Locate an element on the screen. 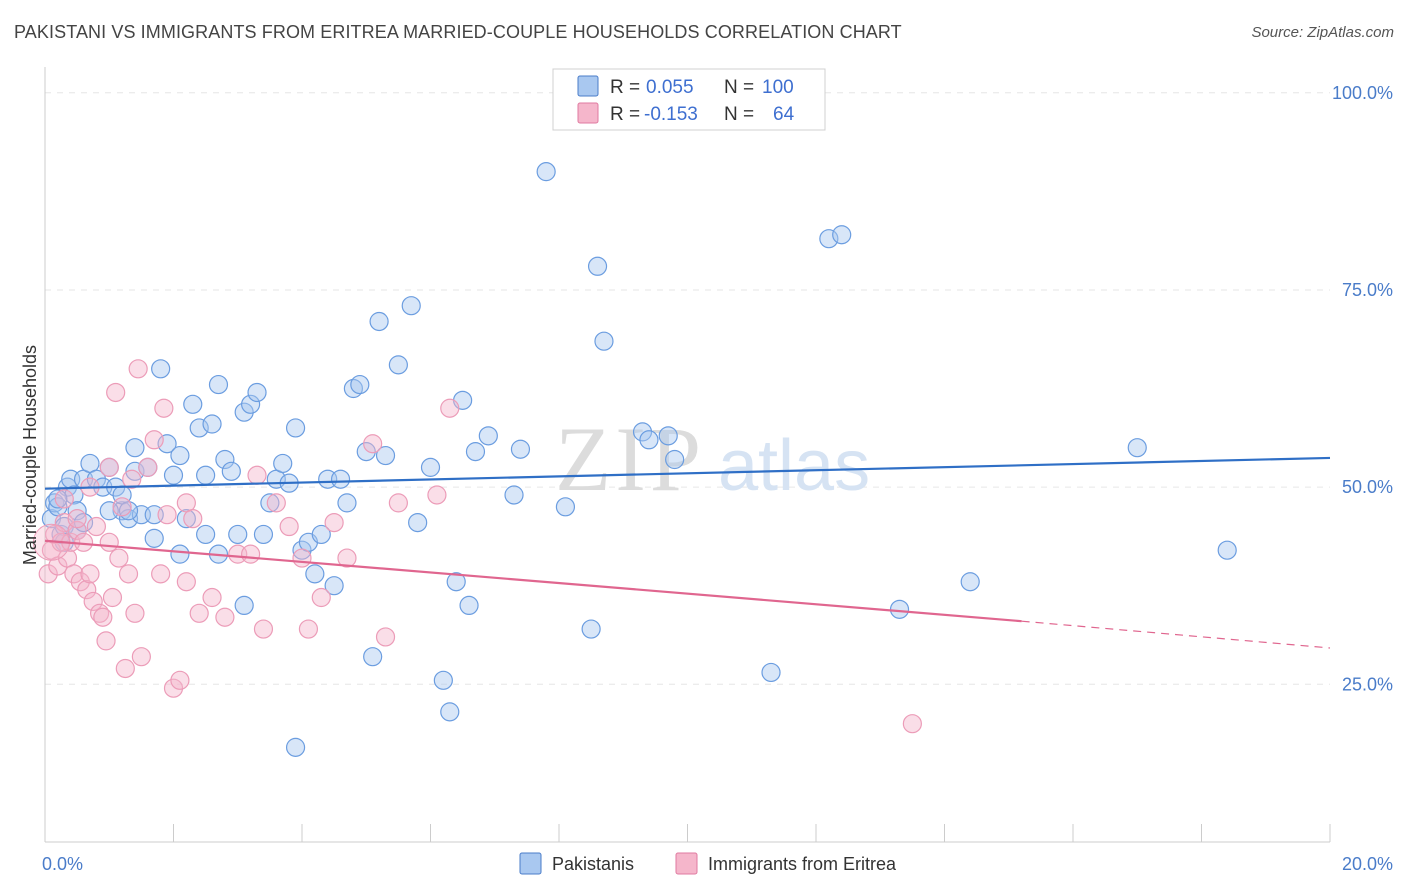  legend-r-label-pakistanis: R = is located at coordinates (625, 87).